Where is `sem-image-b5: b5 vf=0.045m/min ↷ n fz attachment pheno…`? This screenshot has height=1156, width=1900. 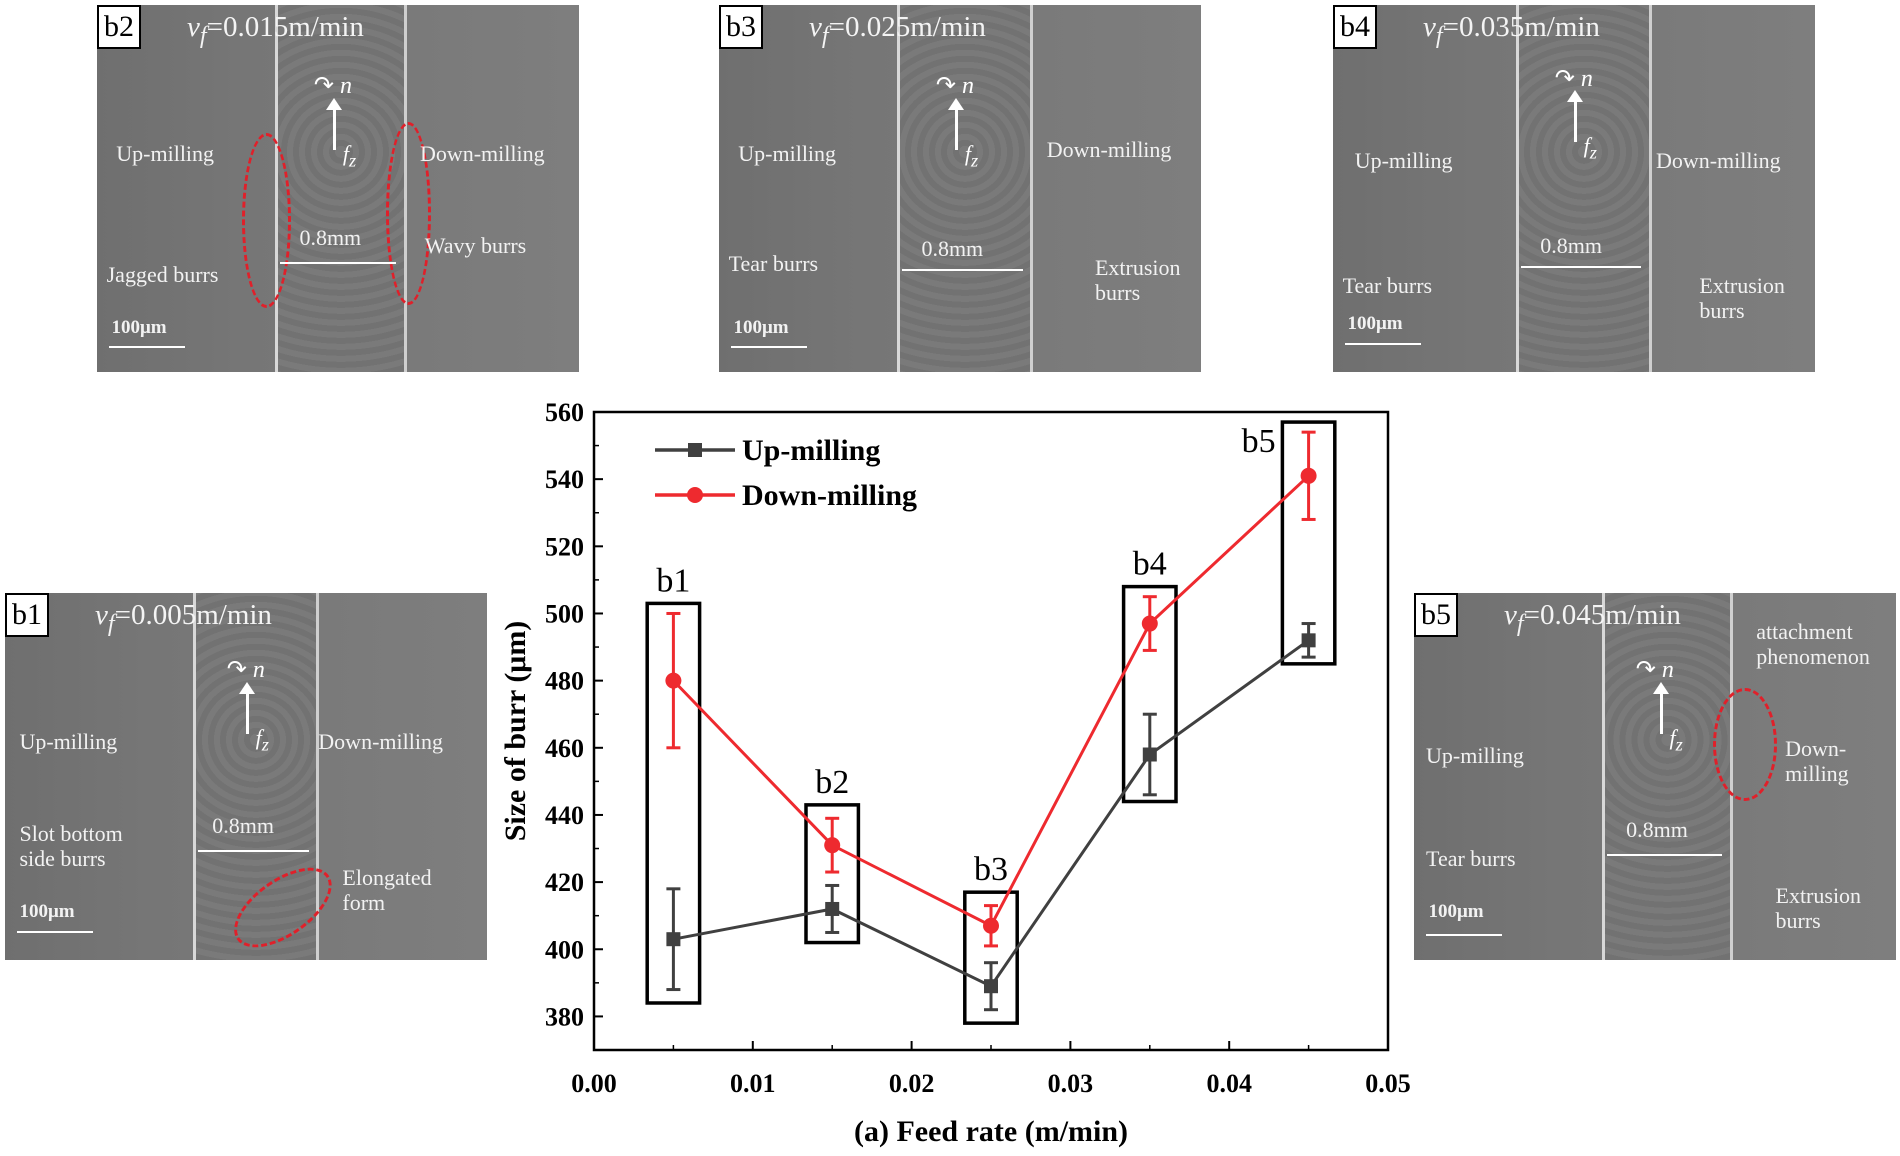
sem-image-b5: b5 vf=0.045m/min ↷ n fz attachment pheno… is located at coordinates (1655, 776).